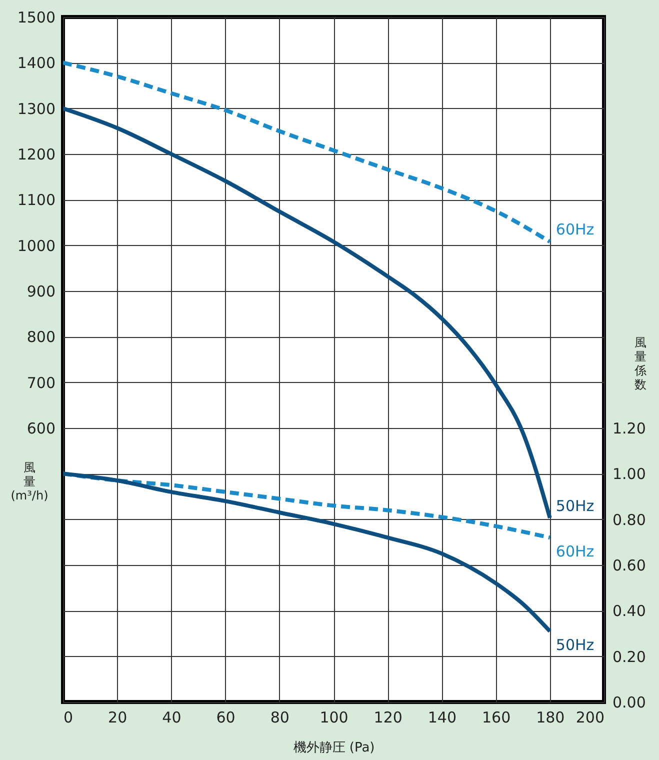 The width and height of the screenshot is (659, 760). Describe the element at coordinates (36, 63) in the screenshot. I see `y-tick-label: 1400` at that location.